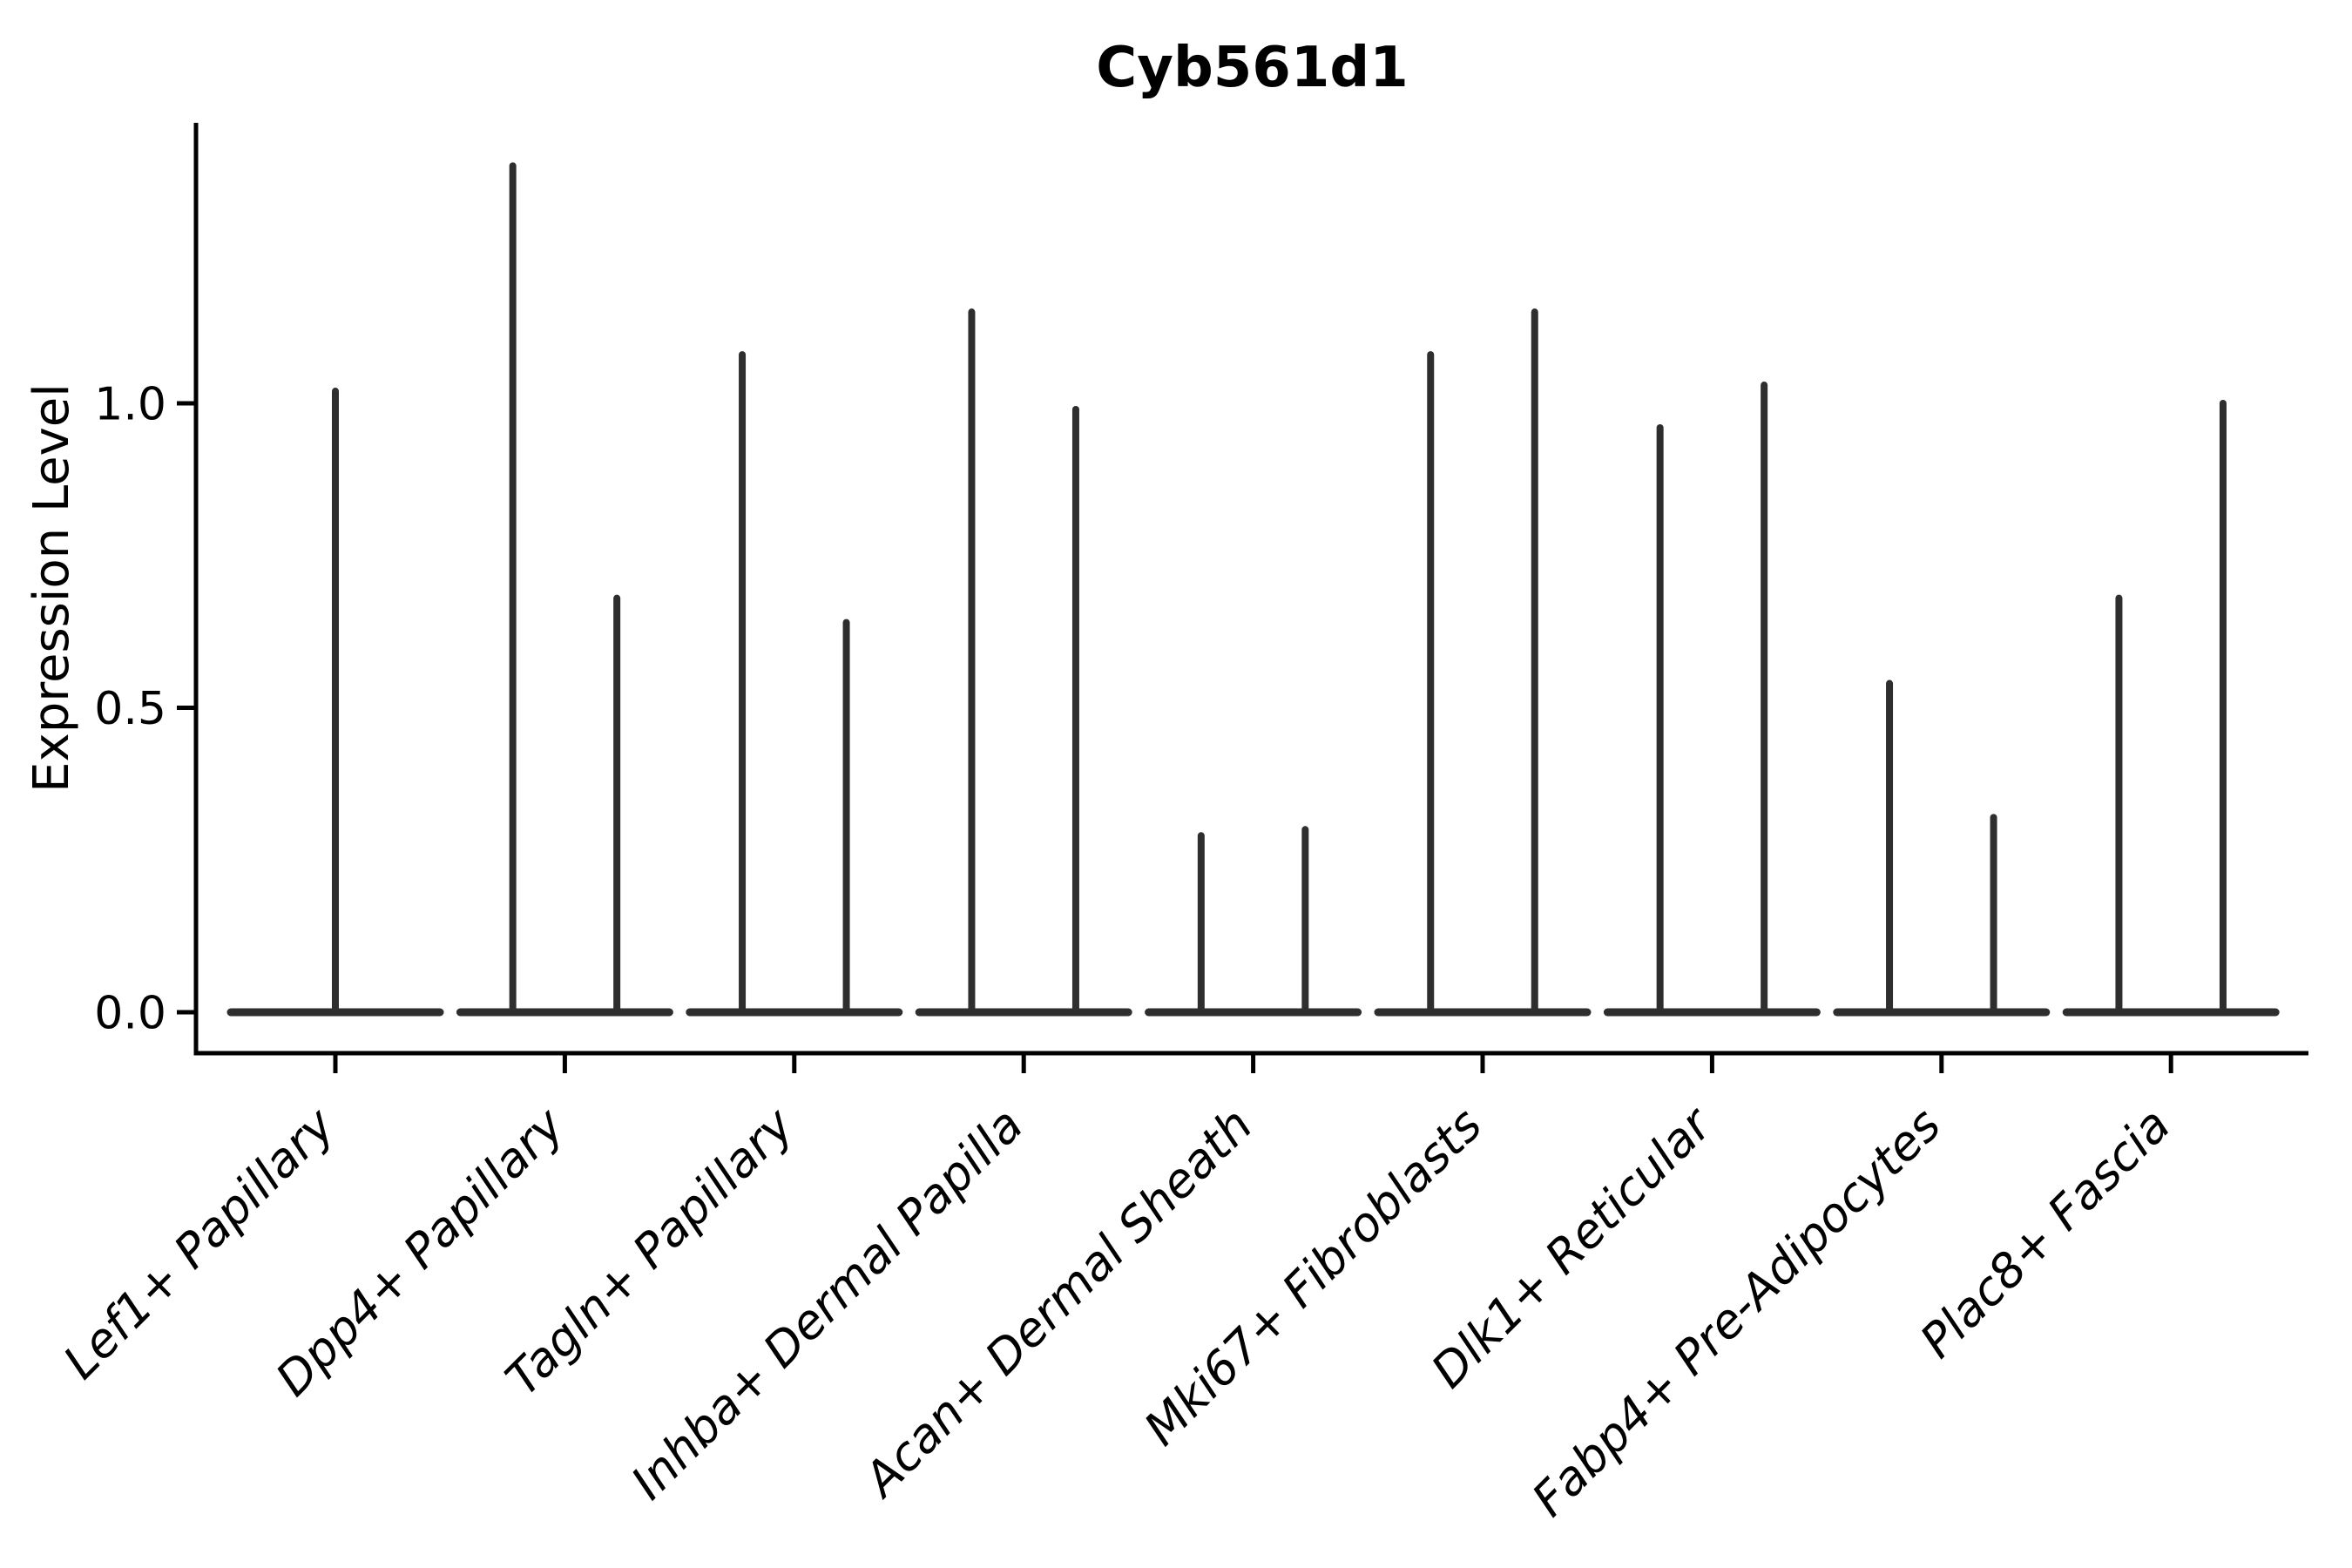  I want to click on y-tick-label: 1.0, so click(130, 405).